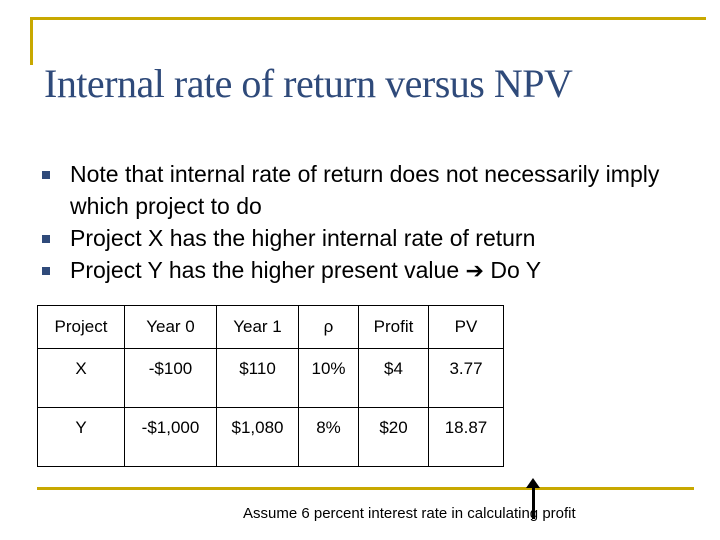  I want to click on table-cell: 3.77, so click(466, 378).